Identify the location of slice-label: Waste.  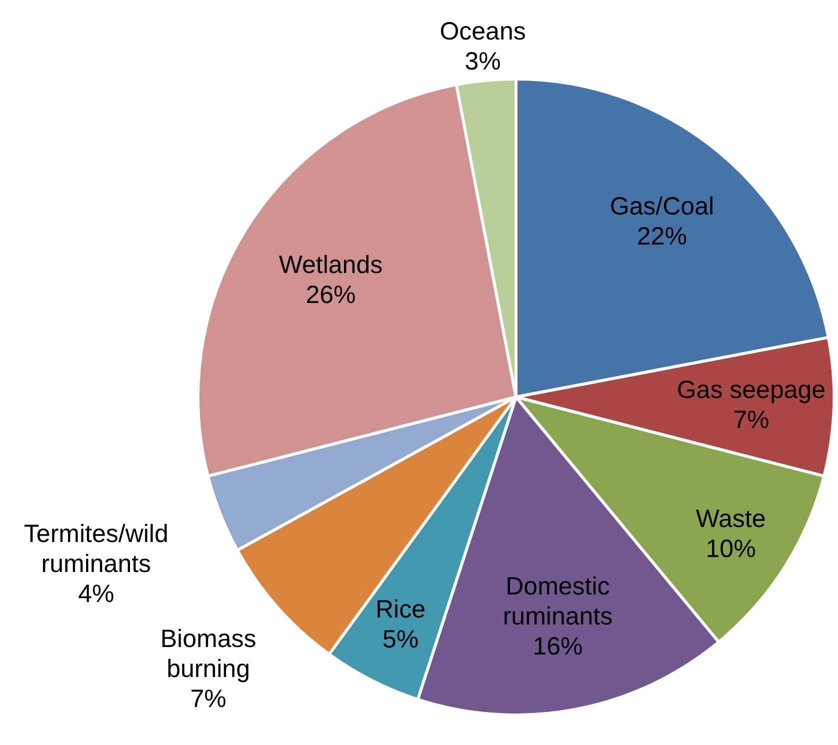
(731, 519).